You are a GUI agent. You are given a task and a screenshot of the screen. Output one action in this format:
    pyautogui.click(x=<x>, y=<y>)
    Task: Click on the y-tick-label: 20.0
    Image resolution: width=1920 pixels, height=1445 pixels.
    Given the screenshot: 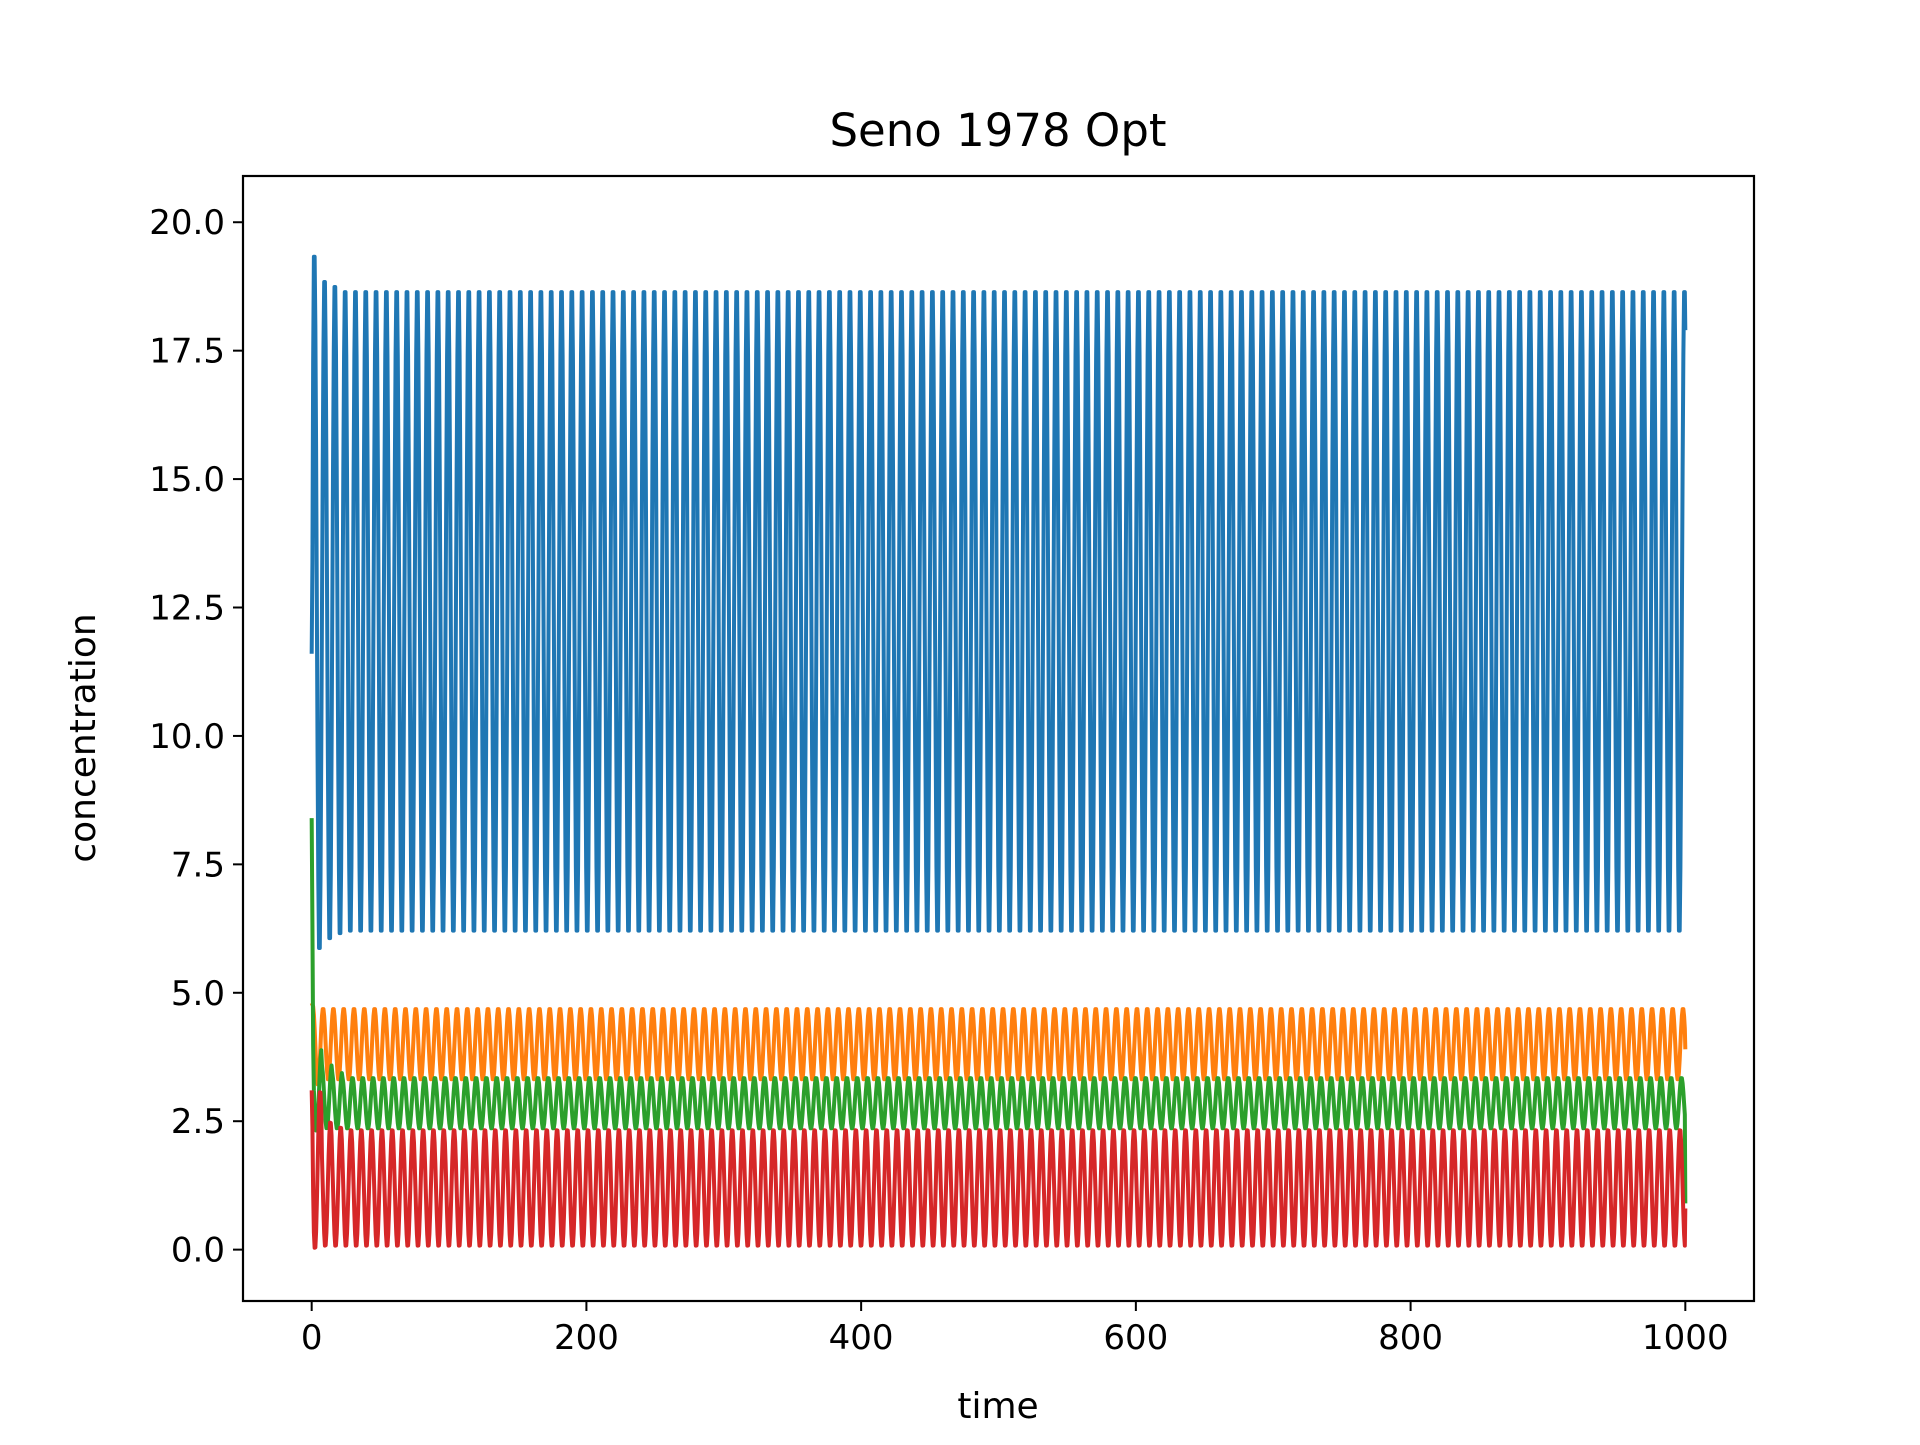 What is the action you would take?
    pyautogui.click(x=187, y=223)
    